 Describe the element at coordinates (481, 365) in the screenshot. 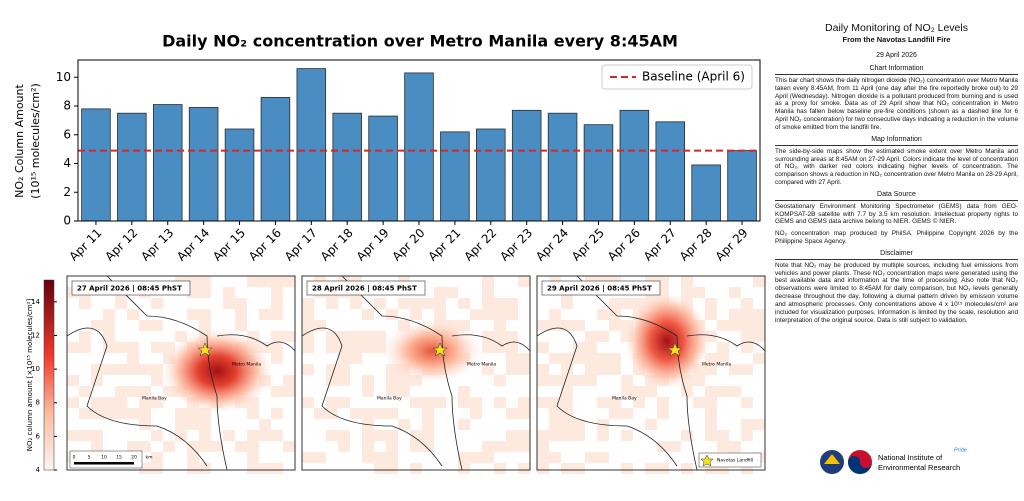

I see `place-label: Metro Manila` at that location.